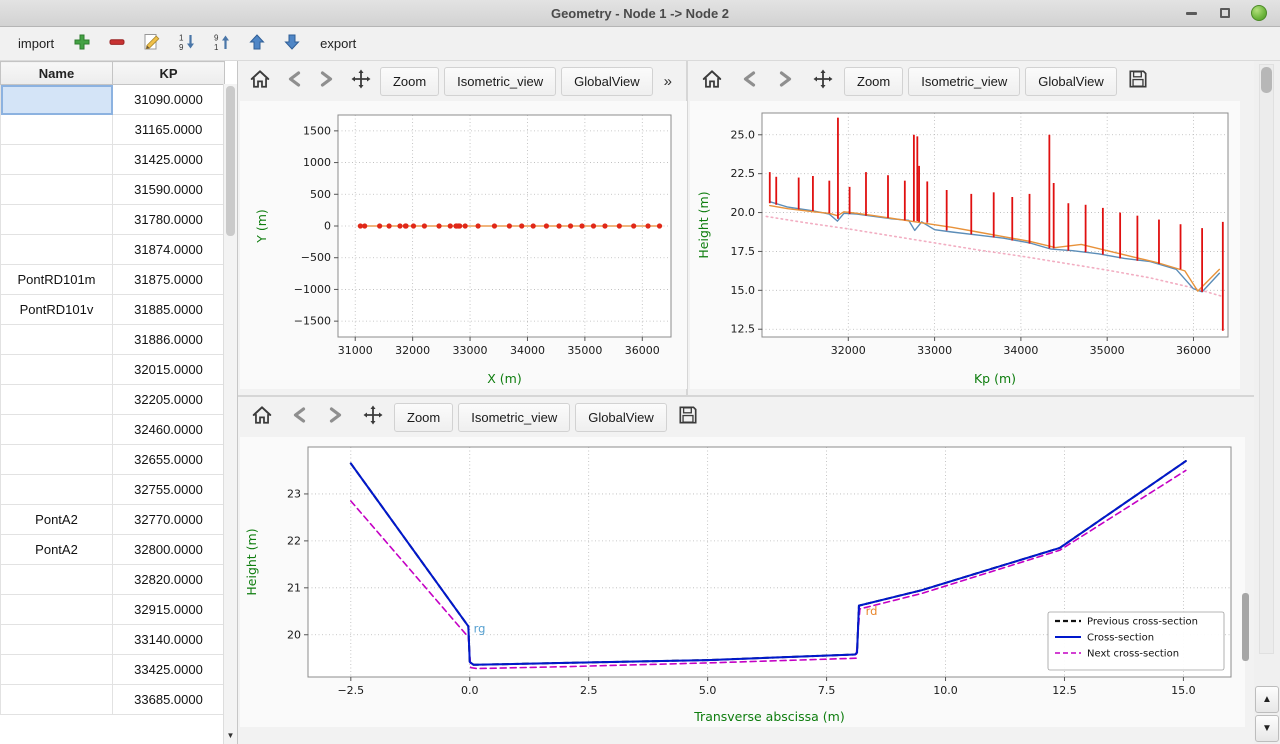 The height and width of the screenshot is (744, 1280). I want to click on kp-cell: 31165.0000, so click(168, 129).